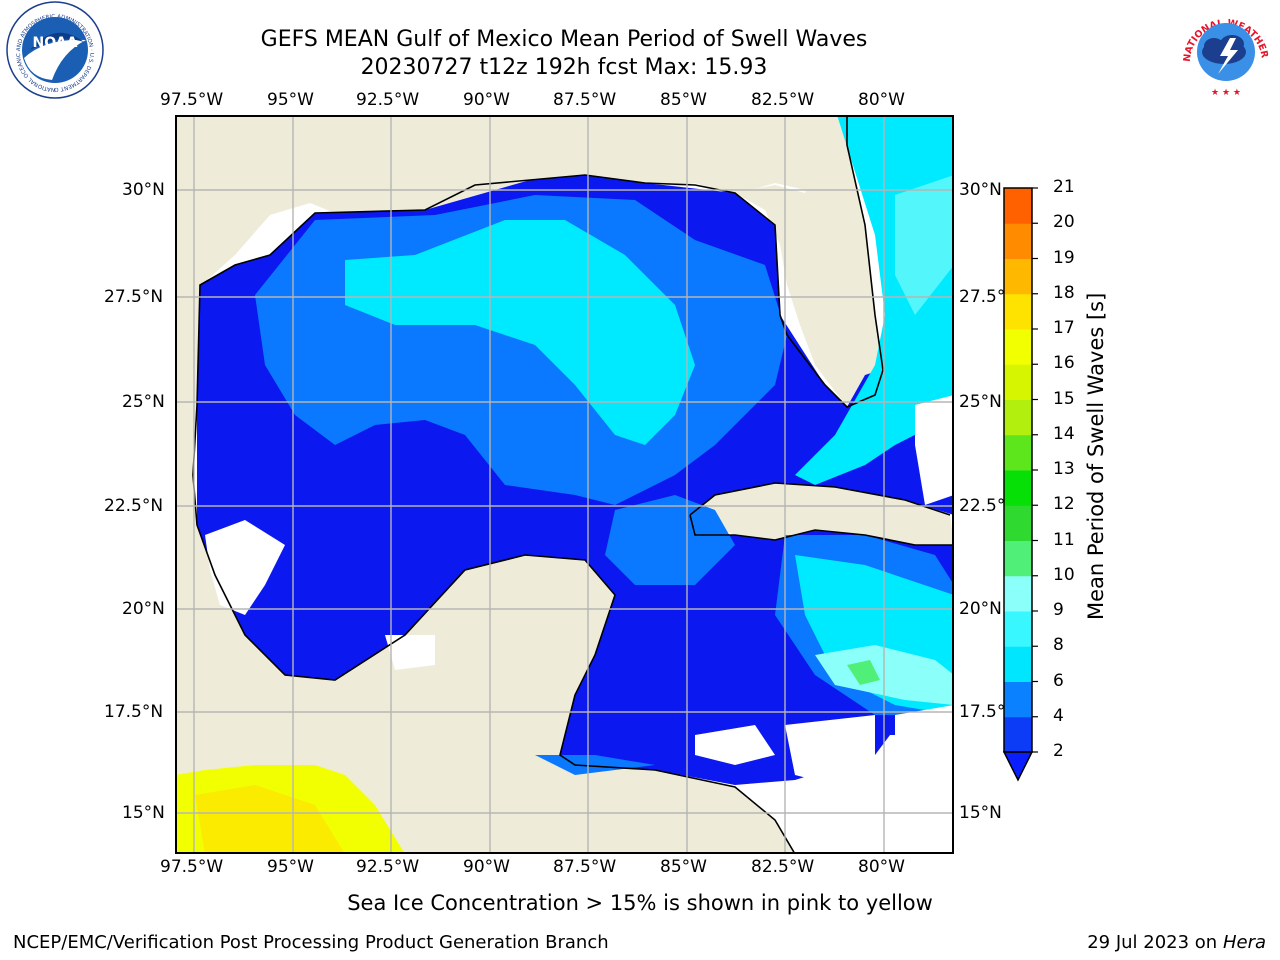  I want to click on colorbar-tick-label: 2, so click(1058, 751).